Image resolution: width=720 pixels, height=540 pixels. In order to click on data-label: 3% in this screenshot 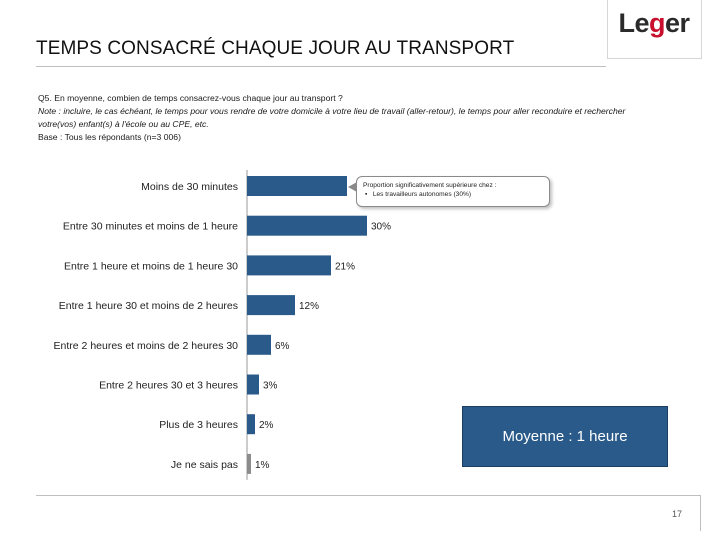, I will do `click(270, 386)`.